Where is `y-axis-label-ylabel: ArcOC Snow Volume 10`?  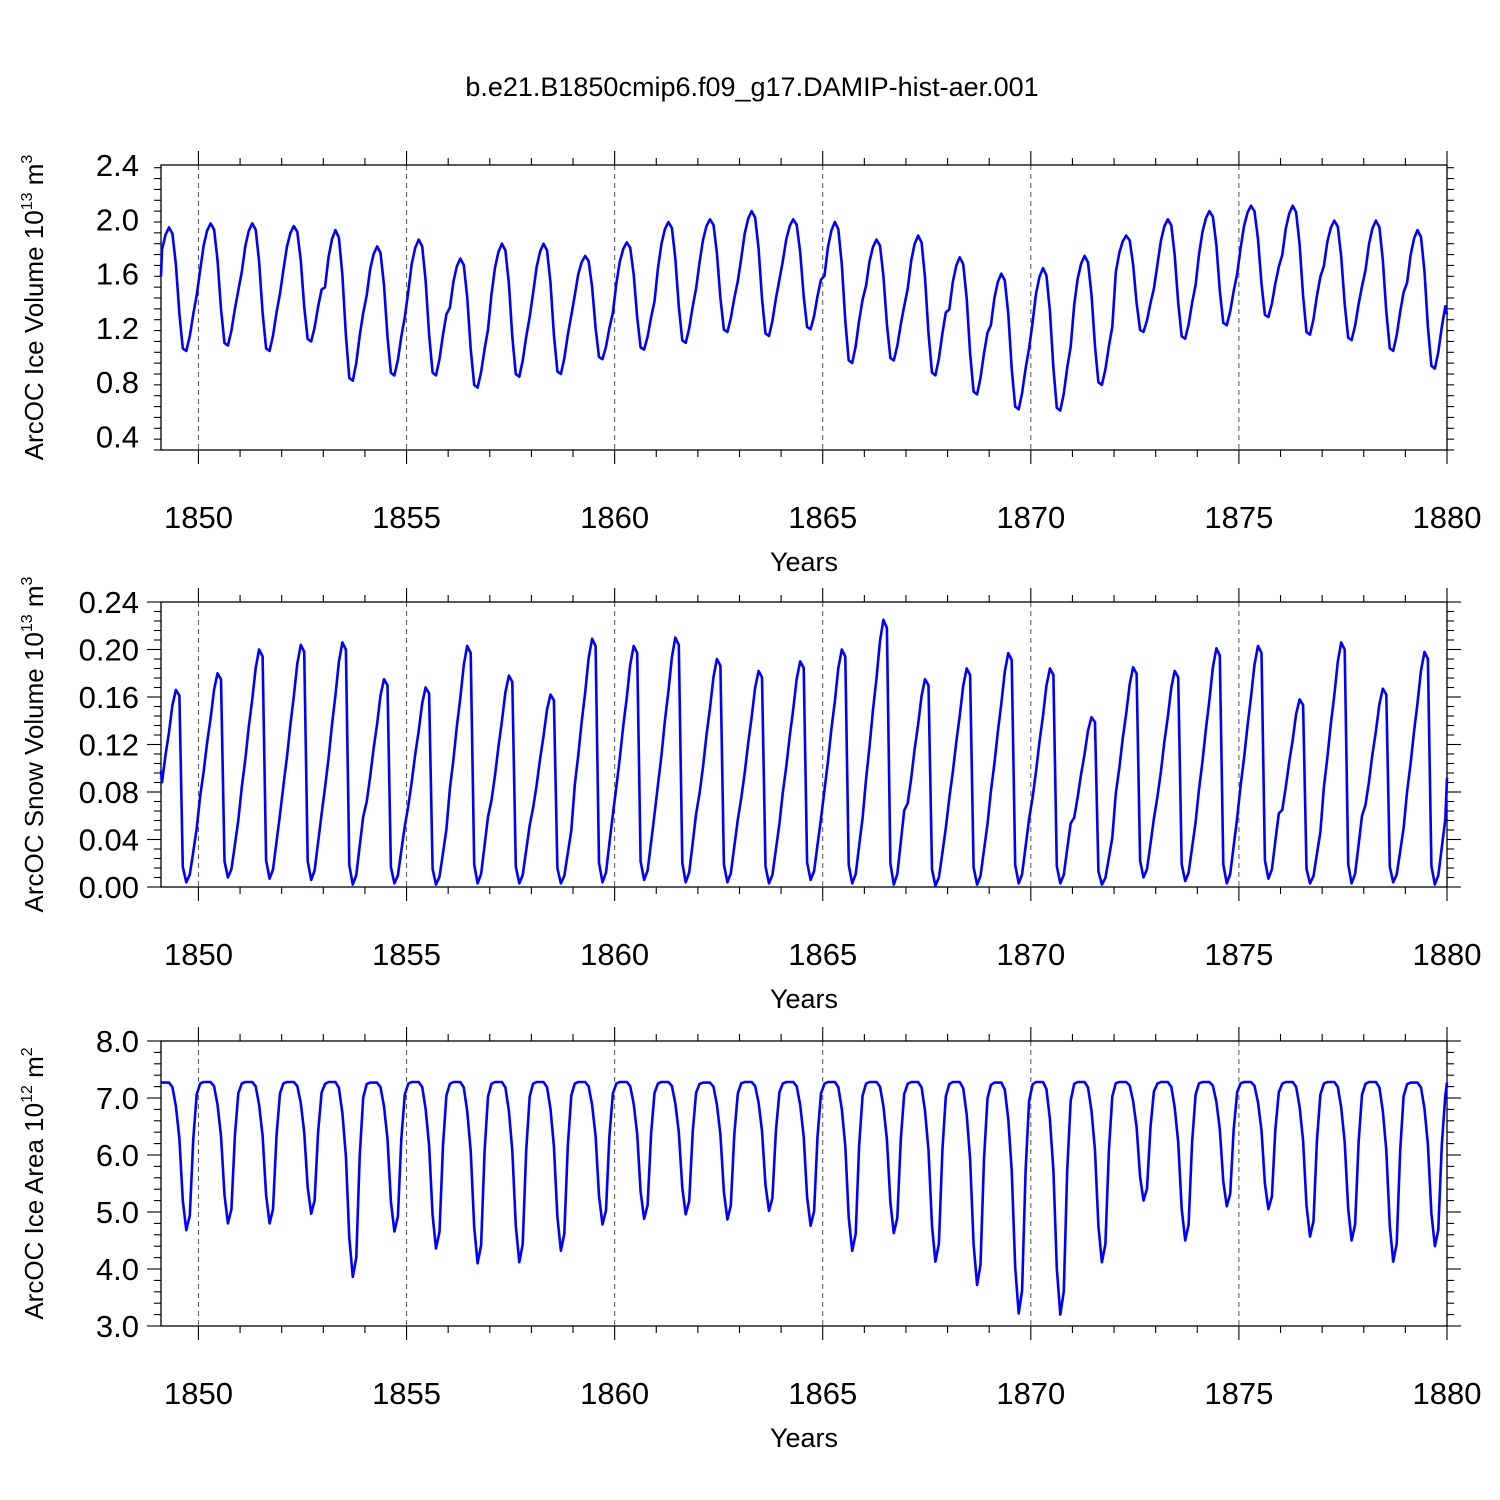 y-axis-label-ylabel: ArcOC Snow Volume 10 is located at coordinates (34, 772).